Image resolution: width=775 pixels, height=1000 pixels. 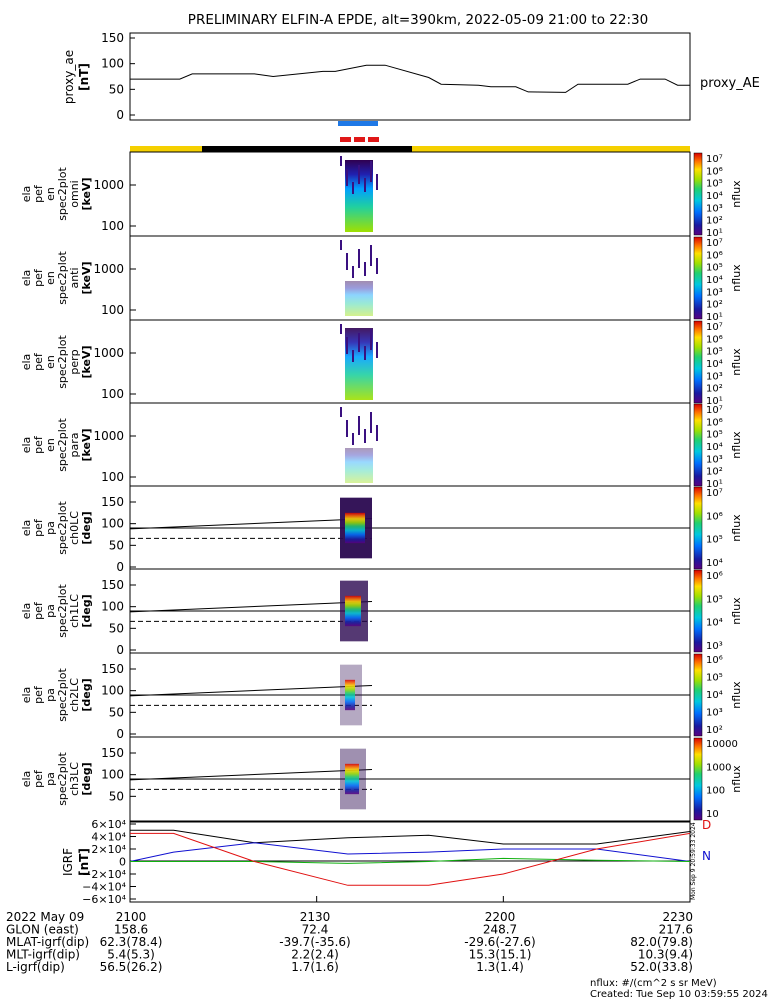 I want to click on colorbar-tick-label: 10¹, so click(x=714, y=317).